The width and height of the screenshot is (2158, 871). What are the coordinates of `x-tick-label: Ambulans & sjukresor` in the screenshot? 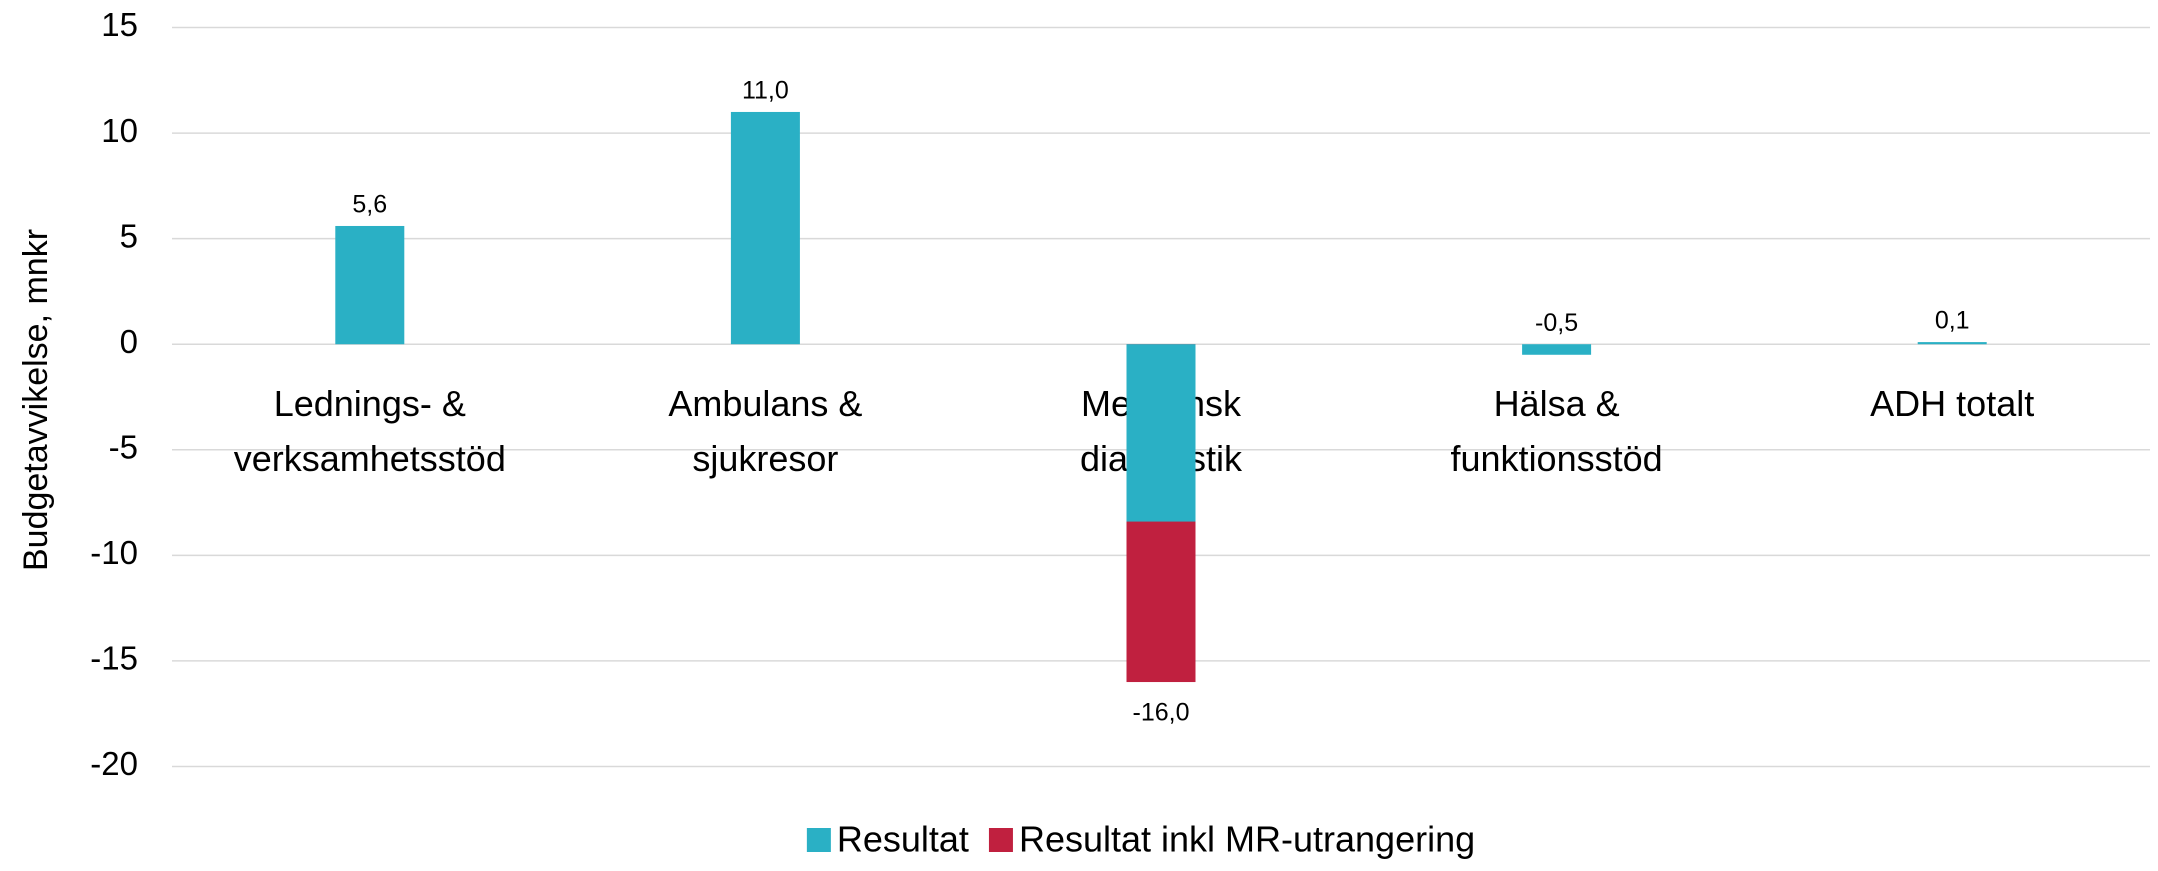 It's located at (765, 431).